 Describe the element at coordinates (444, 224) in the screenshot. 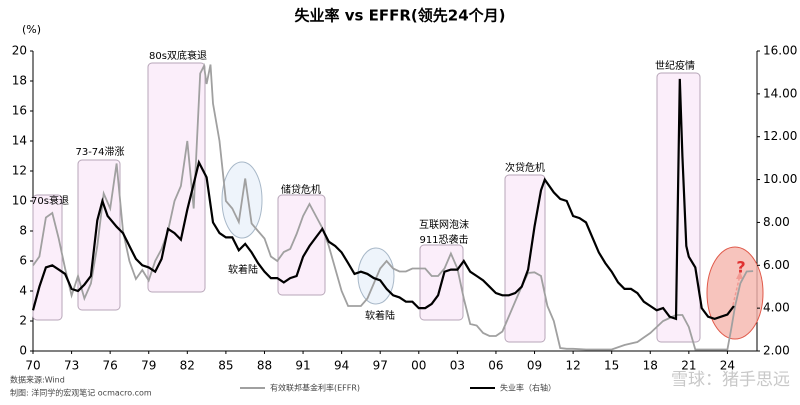

I see `annotation: 互联网泡沫` at that location.